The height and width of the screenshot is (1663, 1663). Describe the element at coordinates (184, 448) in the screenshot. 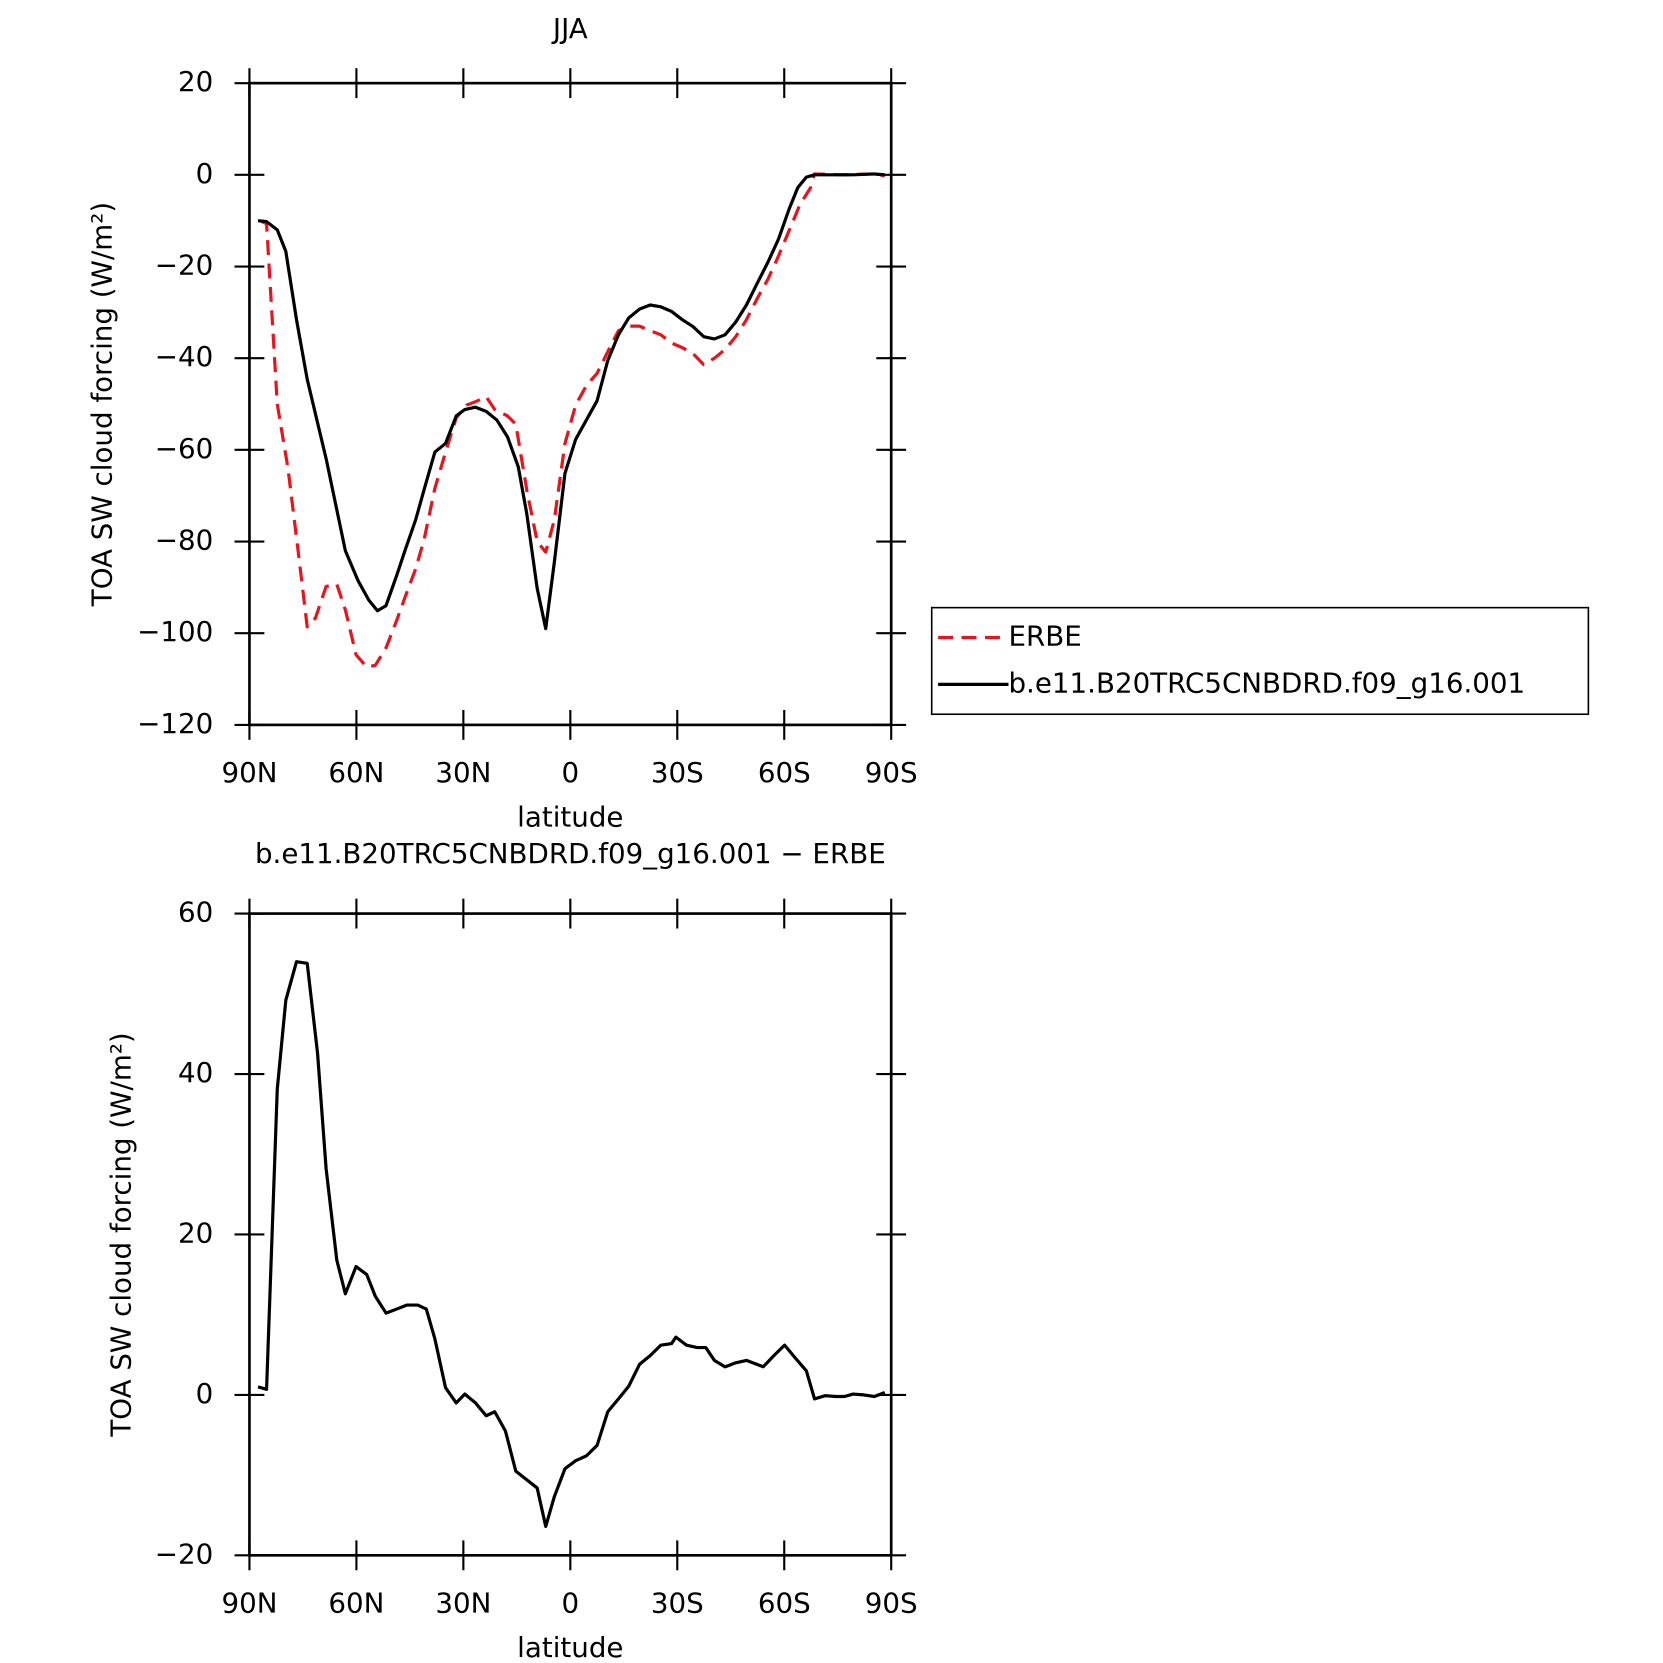

I see `y-tick-label: −60` at that location.